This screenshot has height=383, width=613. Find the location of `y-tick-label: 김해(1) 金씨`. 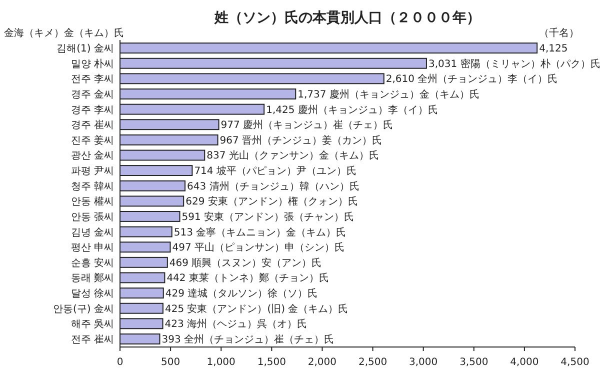

y-tick-label: 김해(1) 金씨 is located at coordinates (85, 48).